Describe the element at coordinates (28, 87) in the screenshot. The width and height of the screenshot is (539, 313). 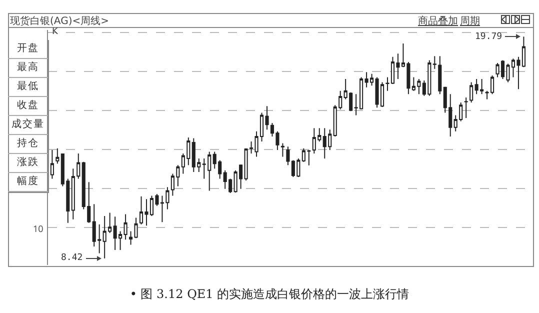
I see `text: 最低` at that location.